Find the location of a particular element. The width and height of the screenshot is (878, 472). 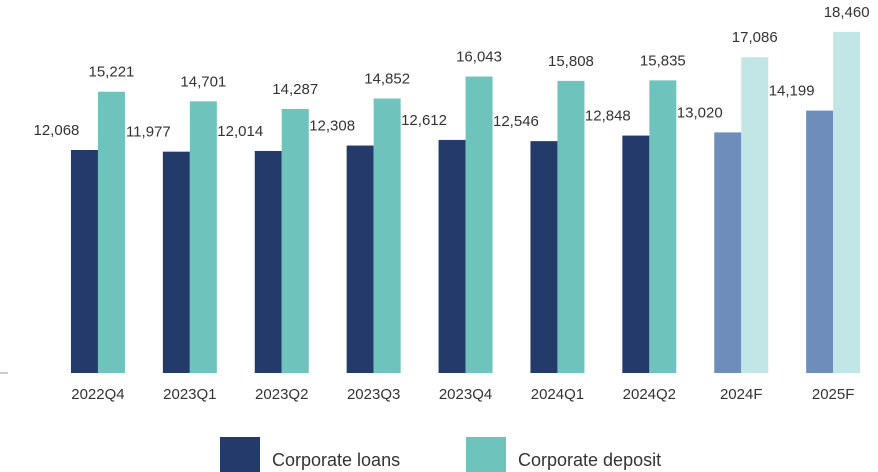

data-label: 15,835 is located at coordinates (663, 60).